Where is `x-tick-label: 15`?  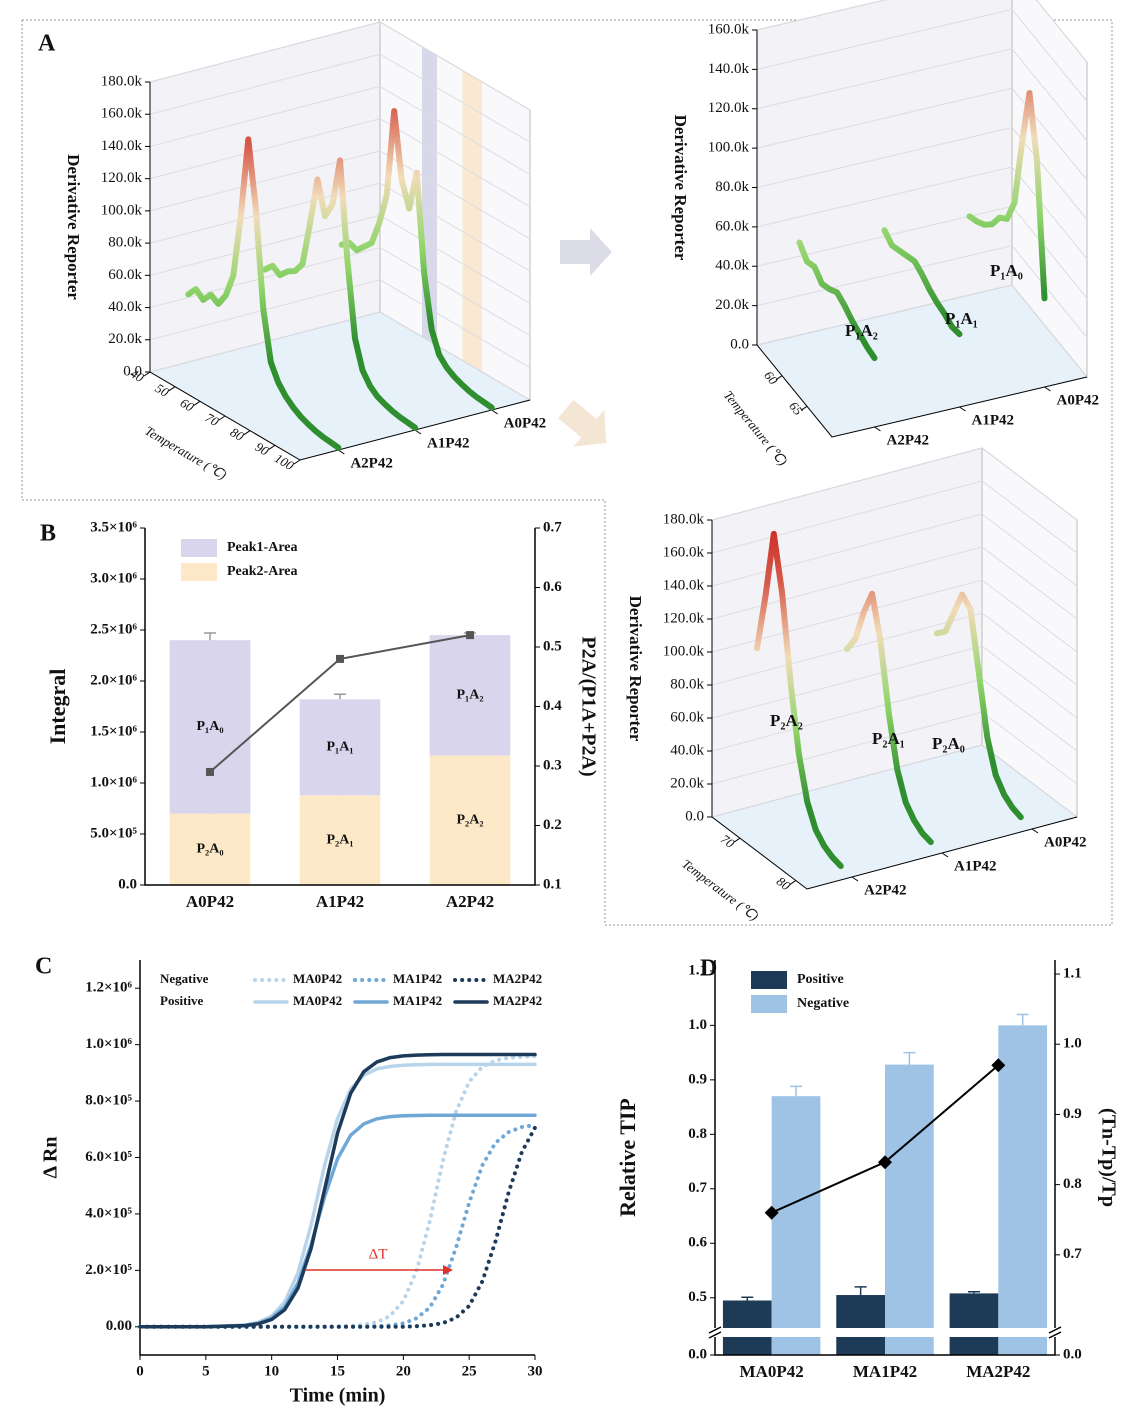 x-tick-label: 15 is located at coordinates (337, 1371).